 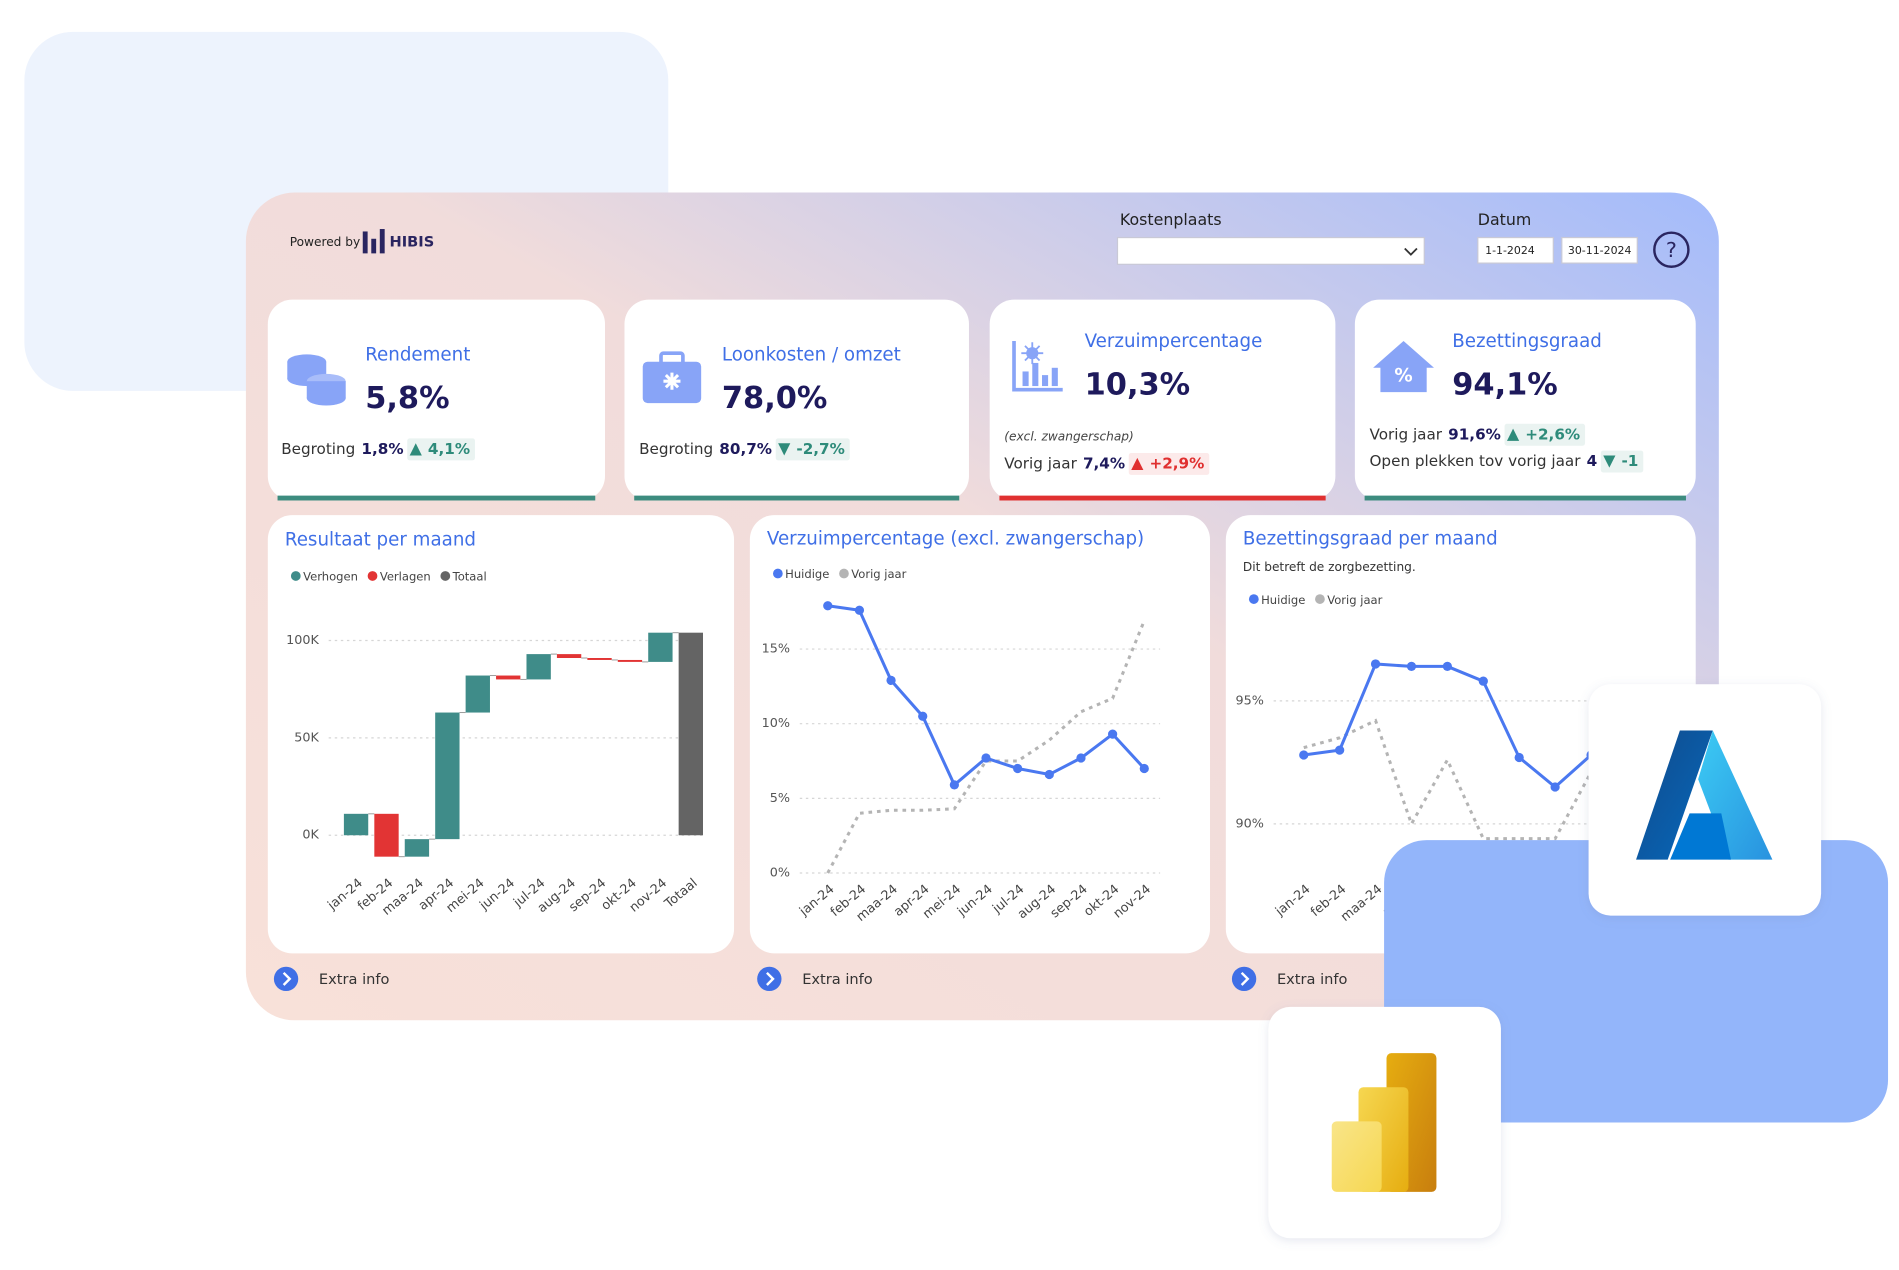 I want to click on kpi-icons: %, so click(x=860, y=373).